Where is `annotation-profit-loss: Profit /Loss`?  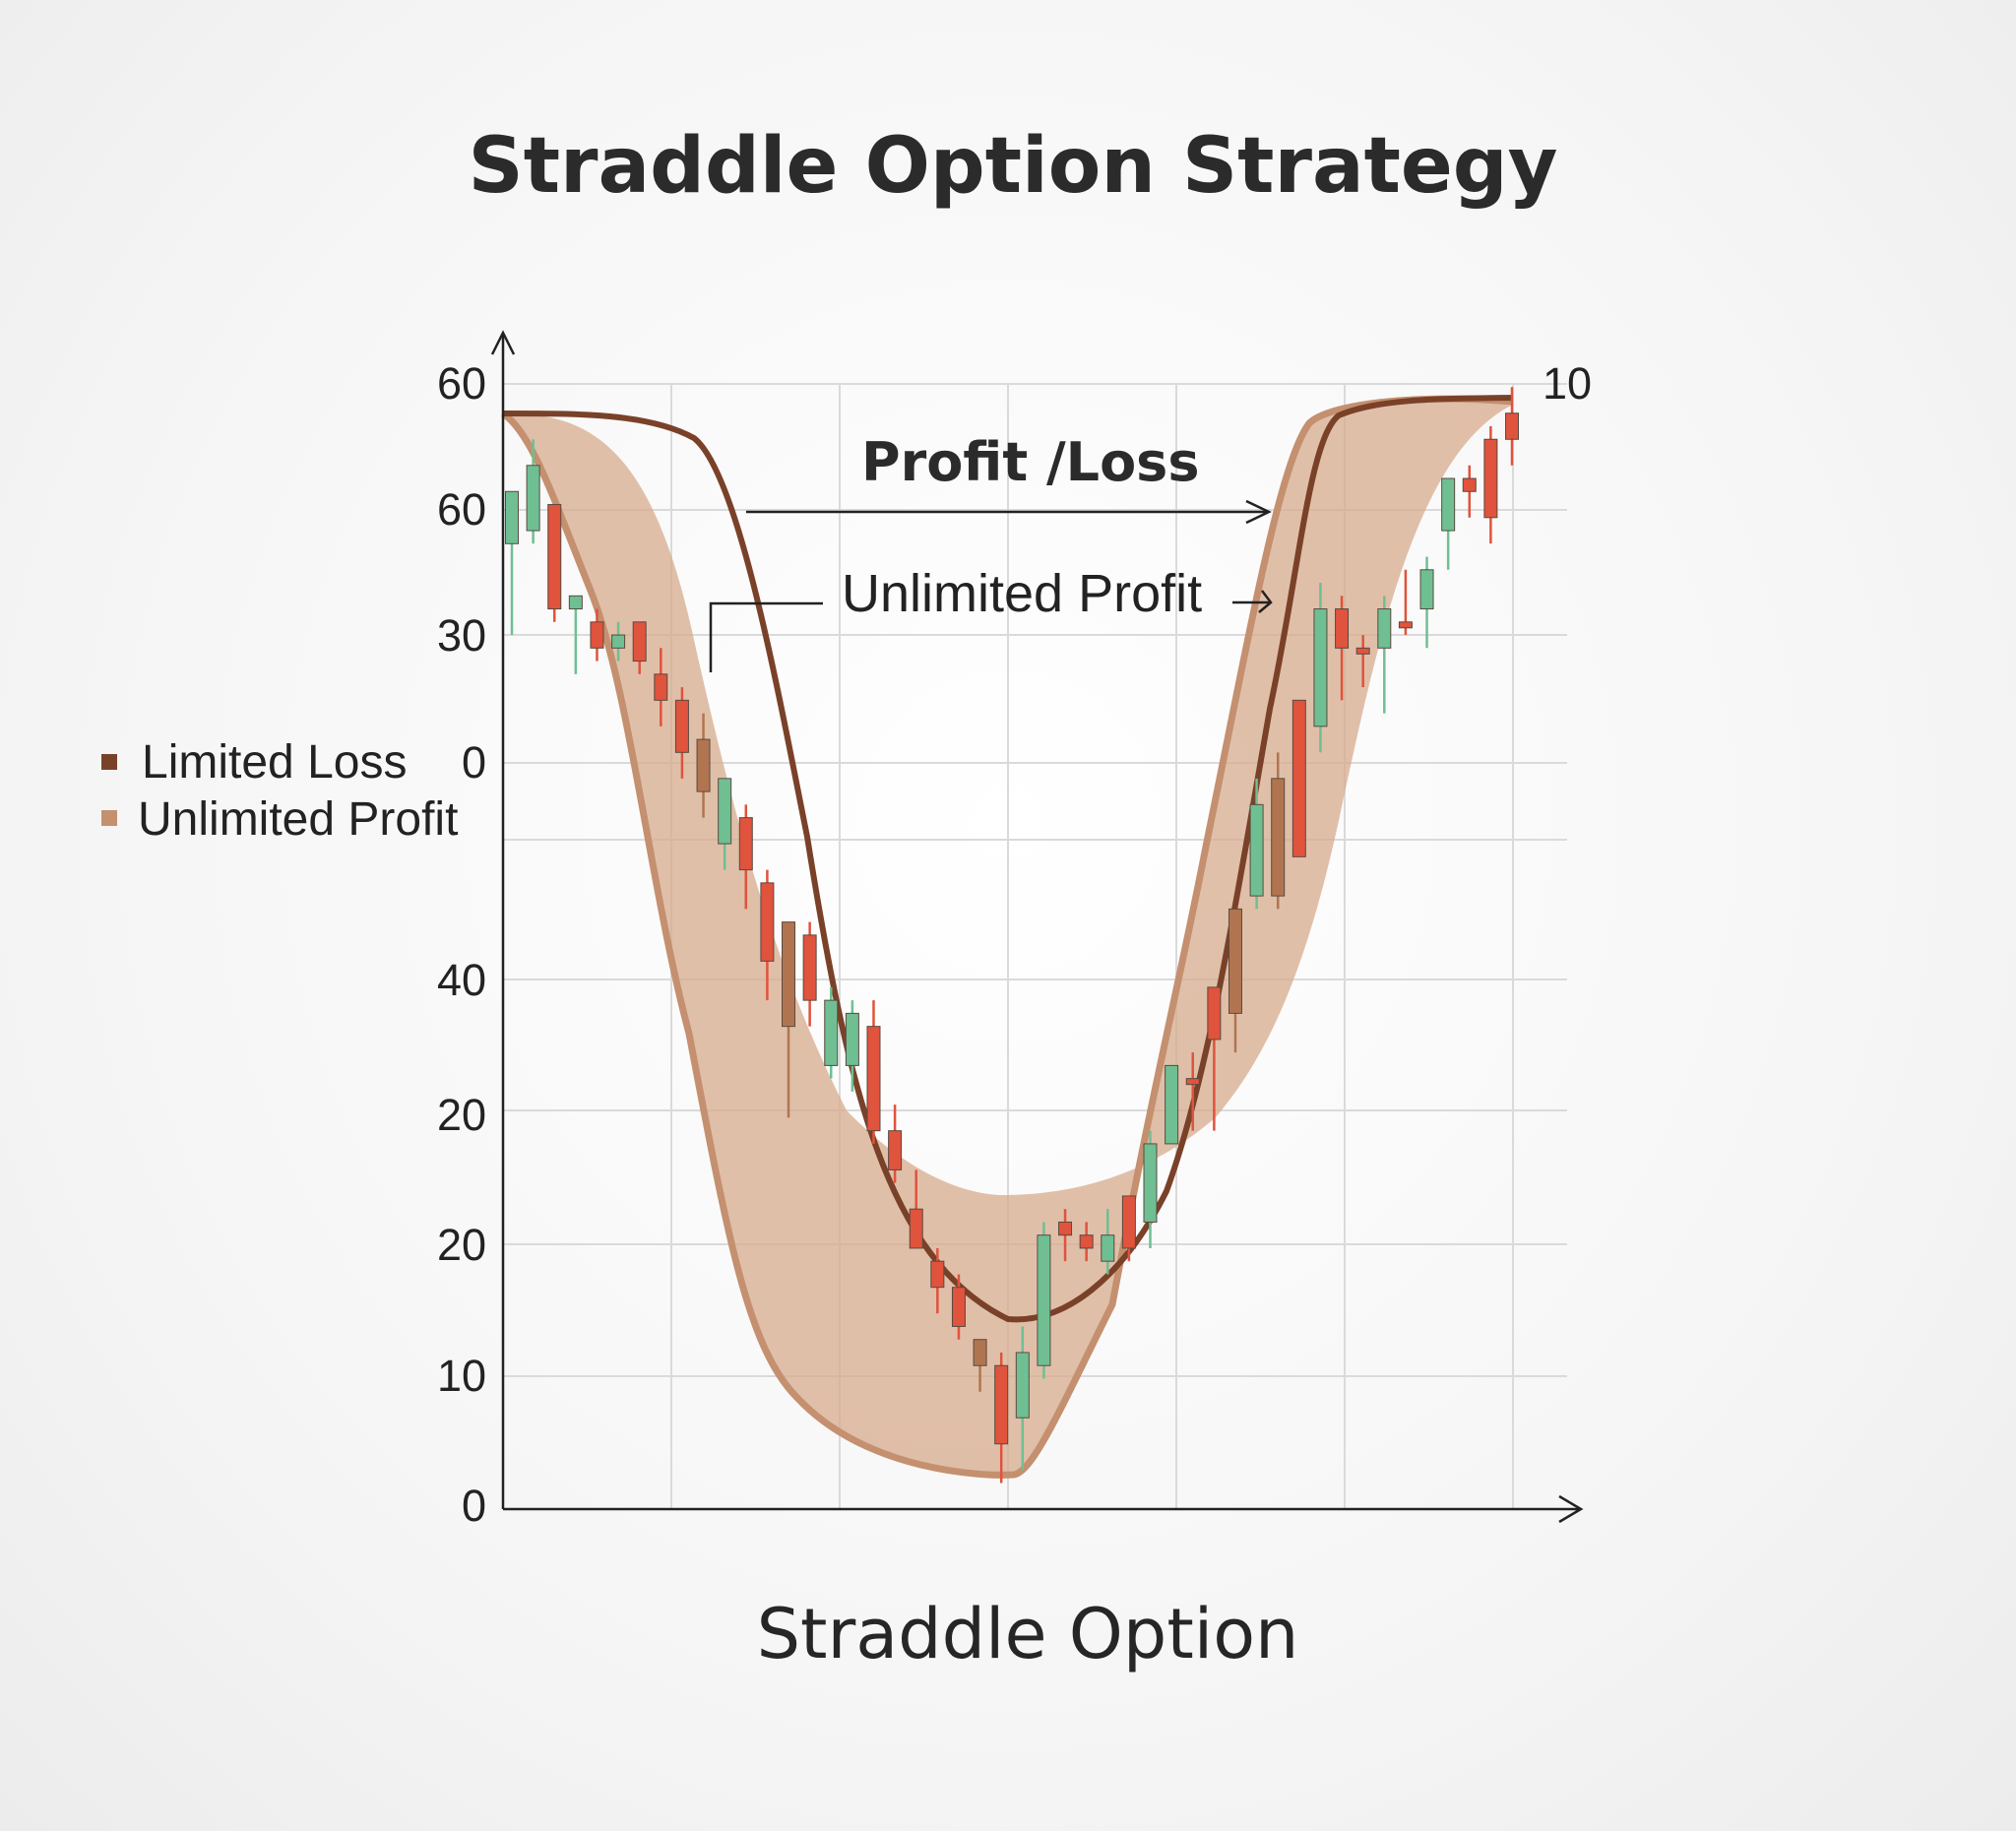
annotation-profit-loss: Profit /Loss is located at coordinates (1030, 462).